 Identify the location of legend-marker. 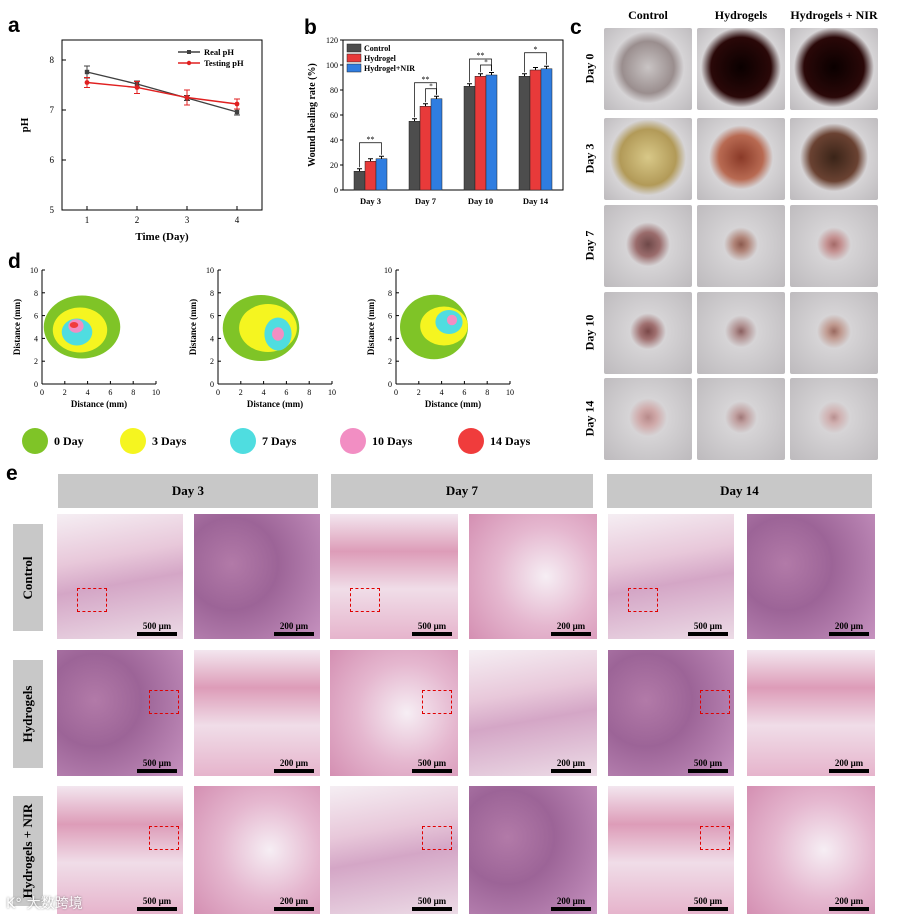
(189, 63).